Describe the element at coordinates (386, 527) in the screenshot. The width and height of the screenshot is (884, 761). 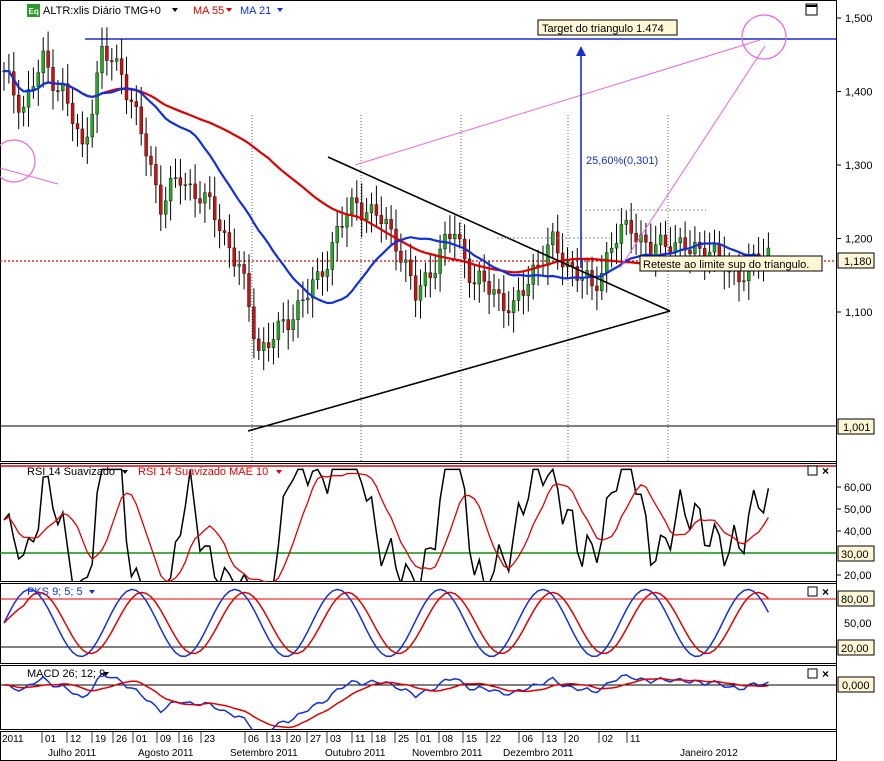
I see `rsi-signal-line` at that location.